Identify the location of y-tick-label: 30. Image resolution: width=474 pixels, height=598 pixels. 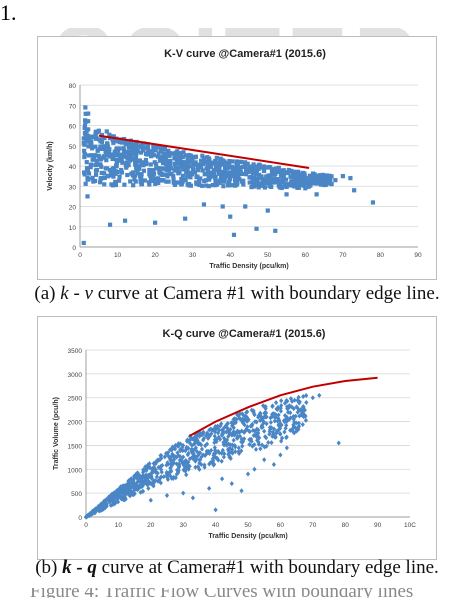
(73, 187).